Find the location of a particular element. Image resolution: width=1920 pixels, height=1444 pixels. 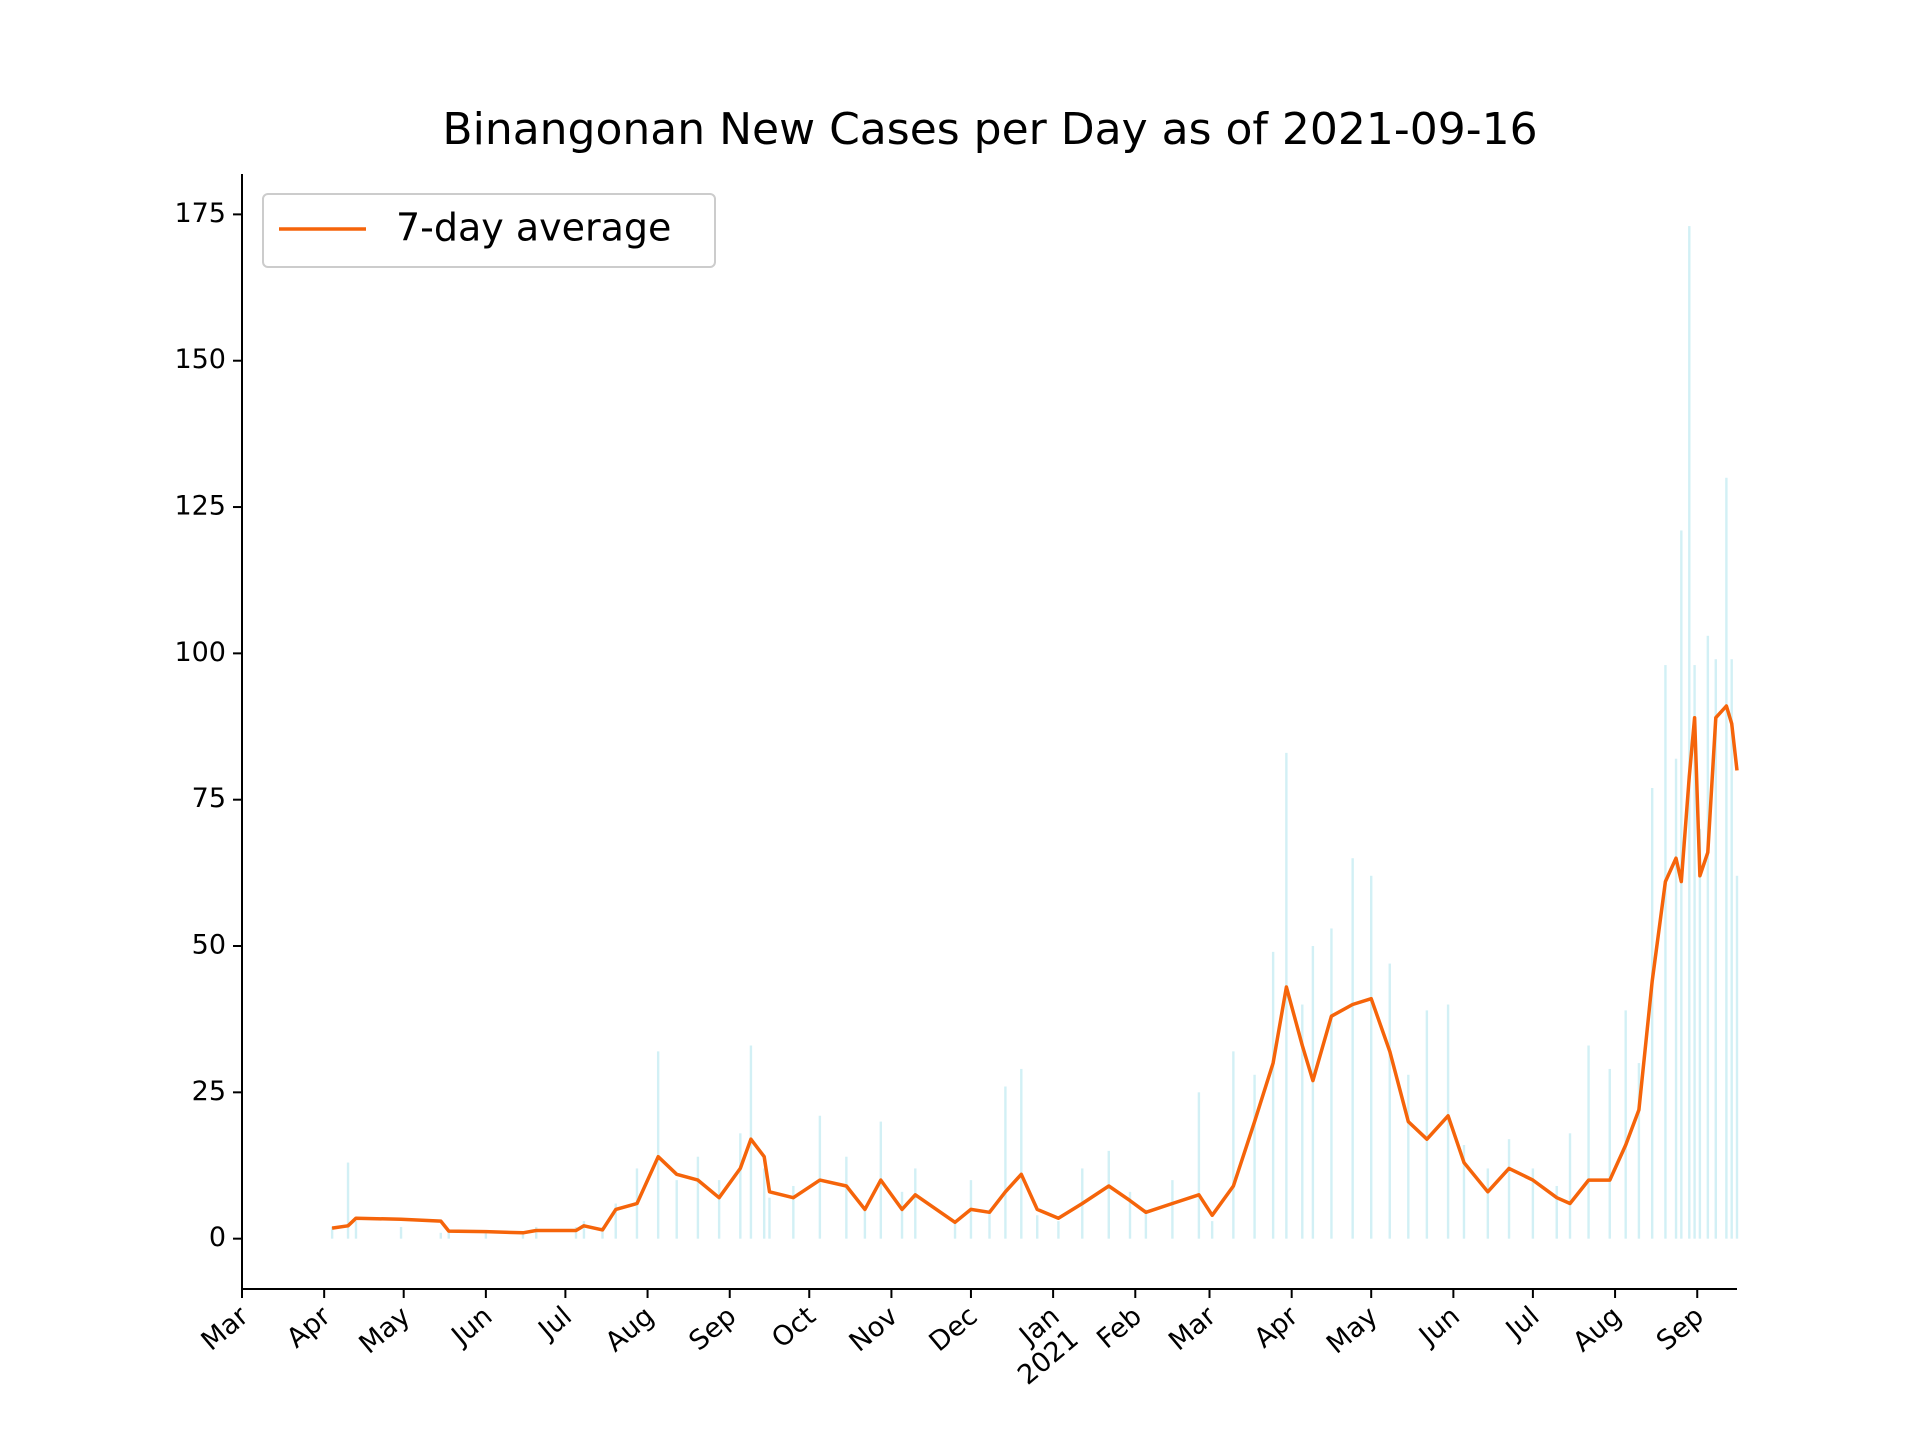

y-tick-label: 0 is located at coordinates (217, 1237).